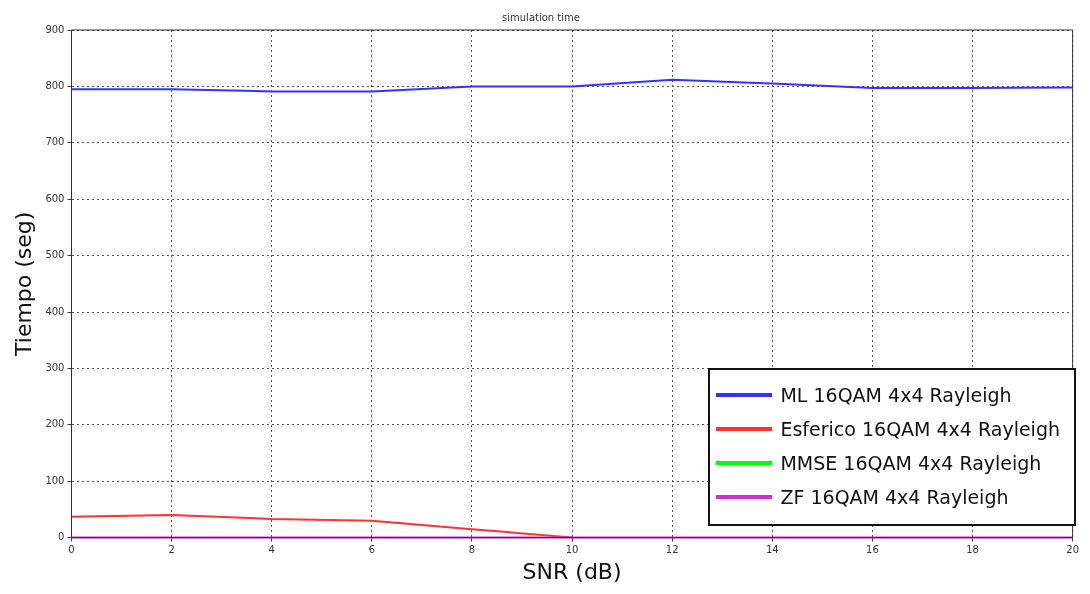 The width and height of the screenshot is (1090, 594). What do you see at coordinates (472, 550) in the screenshot?
I see `x-tick-label: 8` at bounding box center [472, 550].